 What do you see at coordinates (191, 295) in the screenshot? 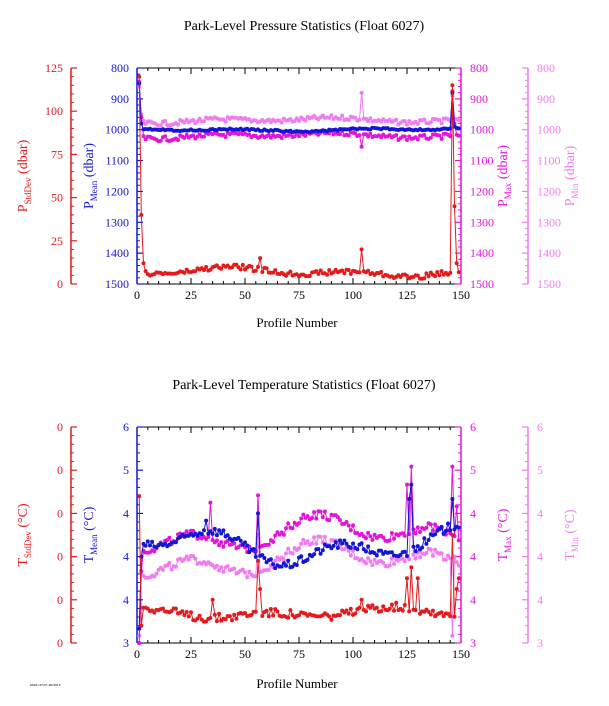
I see `x-tick-label: 25` at bounding box center [191, 295].